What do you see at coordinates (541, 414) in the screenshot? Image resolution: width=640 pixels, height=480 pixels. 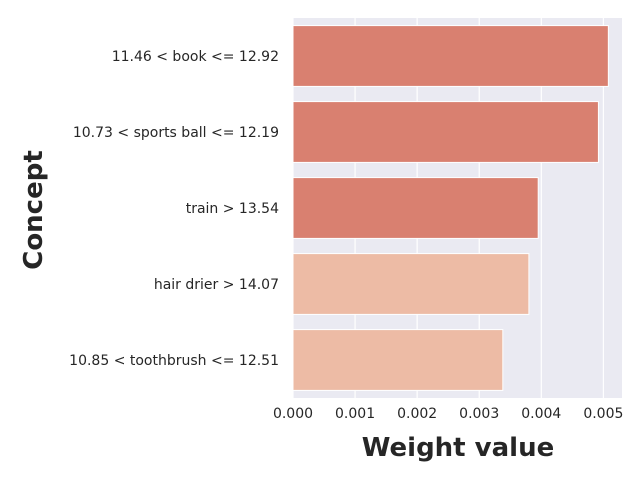 I see `x-tick-label: 0.004` at bounding box center [541, 414].